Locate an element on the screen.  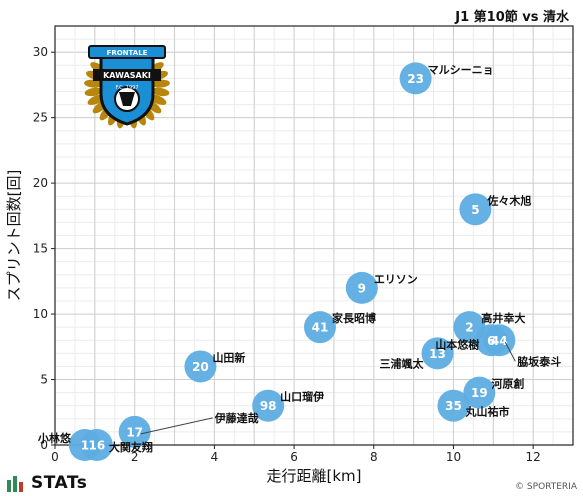
point-number-1: 1 is located at coordinates (85, 446).